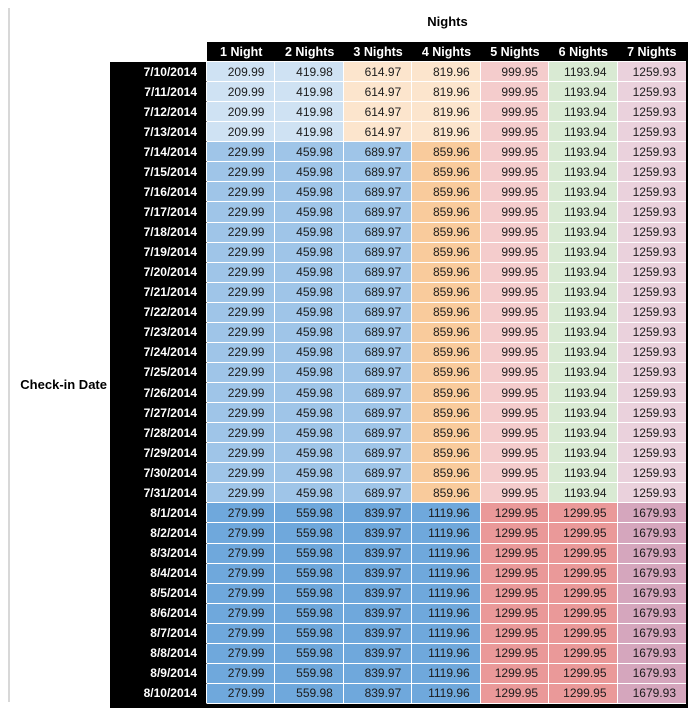 The width and height of the screenshot is (688, 717). Describe the element at coordinates (158, 152) in the screenshot. I see `row-date: 7/14/2014` at that location.